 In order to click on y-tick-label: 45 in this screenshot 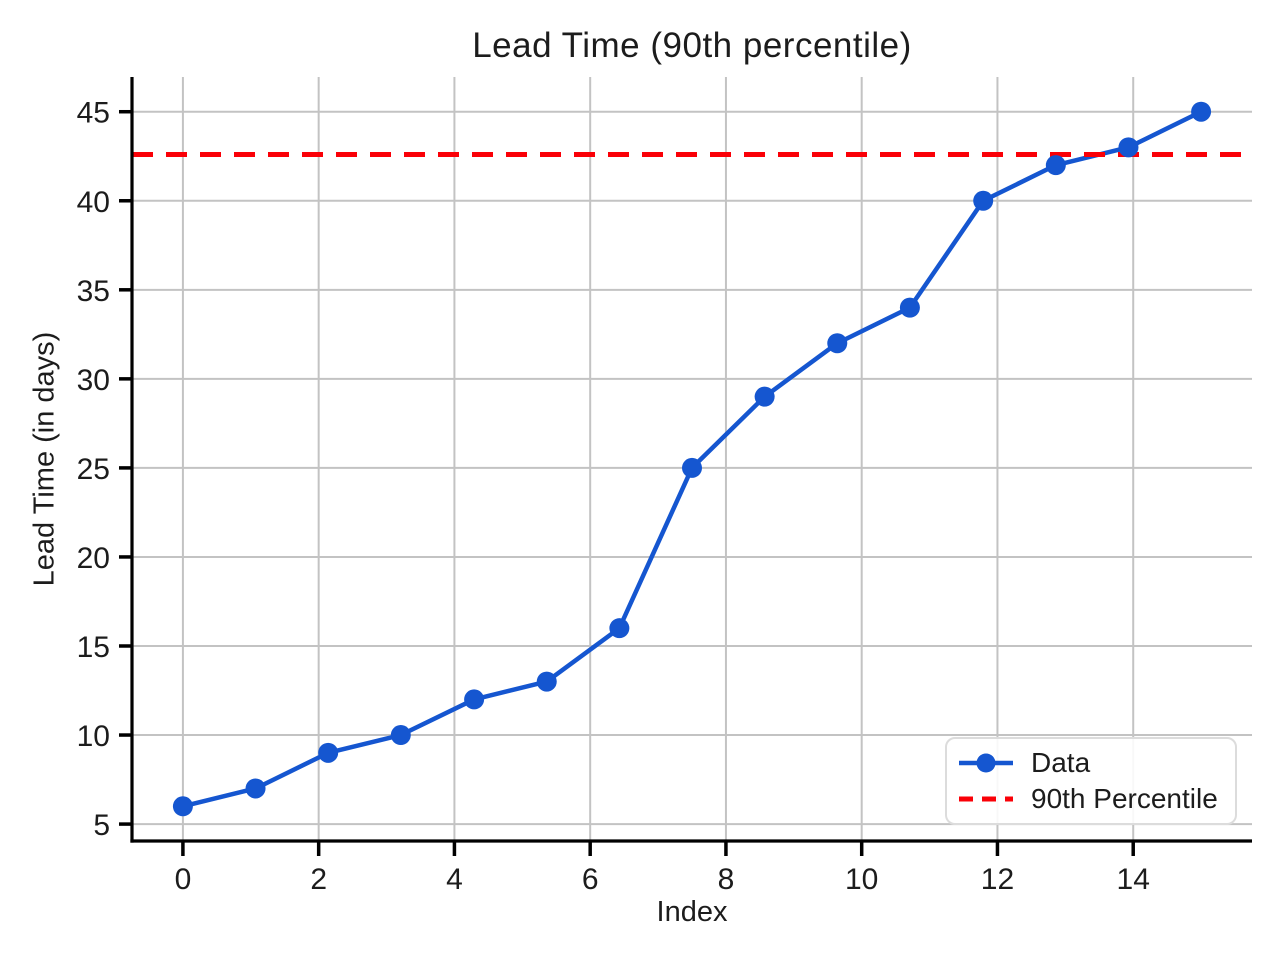, I will do `click(93, 113)`.